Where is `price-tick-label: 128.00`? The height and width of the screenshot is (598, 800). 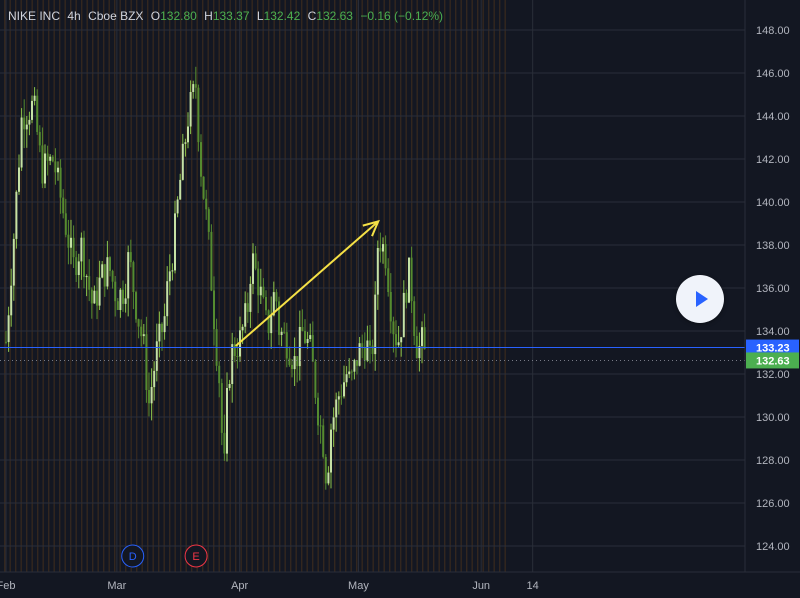
price-tick-label: 128.00 is located at coordinates (773, 461).